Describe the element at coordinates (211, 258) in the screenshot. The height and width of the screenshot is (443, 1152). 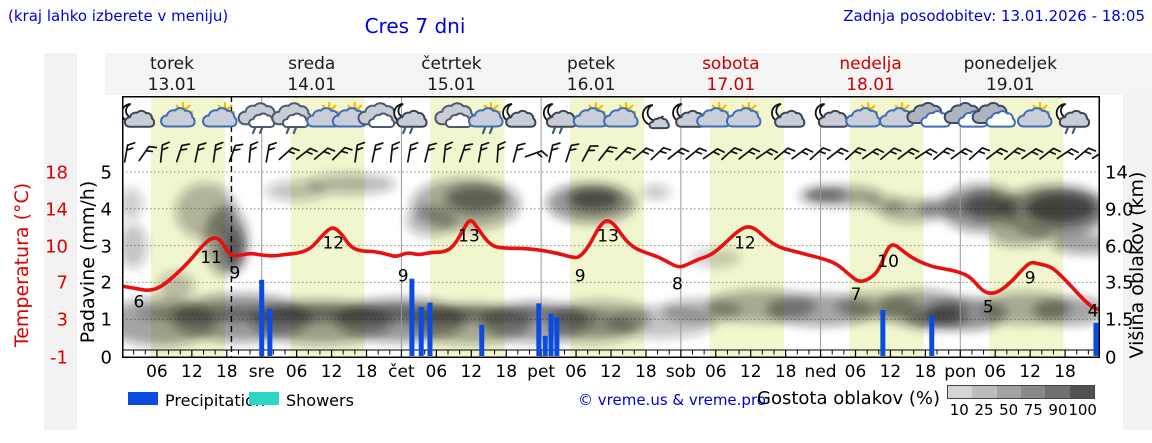
I see `svg-text: 11` at that location.